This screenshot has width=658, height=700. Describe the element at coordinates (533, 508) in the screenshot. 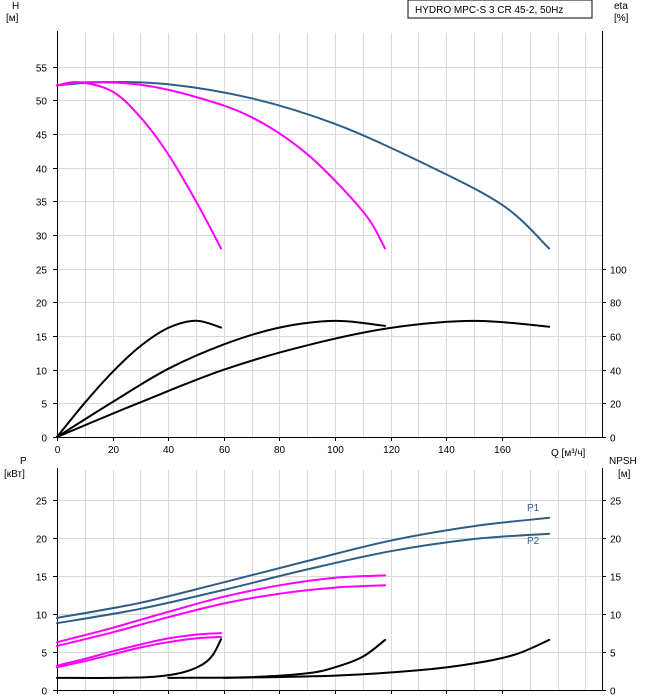

I see `series-label-p1: P1` at that location.